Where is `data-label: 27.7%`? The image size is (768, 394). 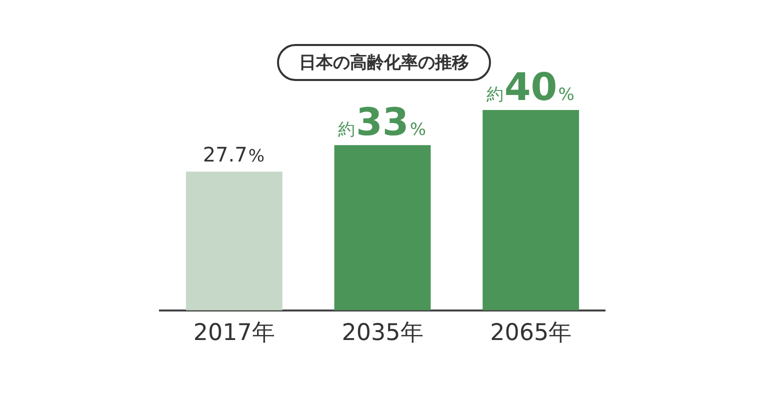
data-label: 27.7% is located at coordinates (233, 154).